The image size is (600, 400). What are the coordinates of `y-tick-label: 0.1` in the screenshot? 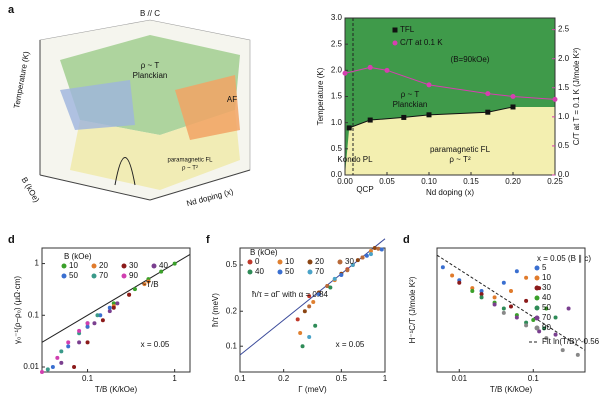 It's located at (232, 345).